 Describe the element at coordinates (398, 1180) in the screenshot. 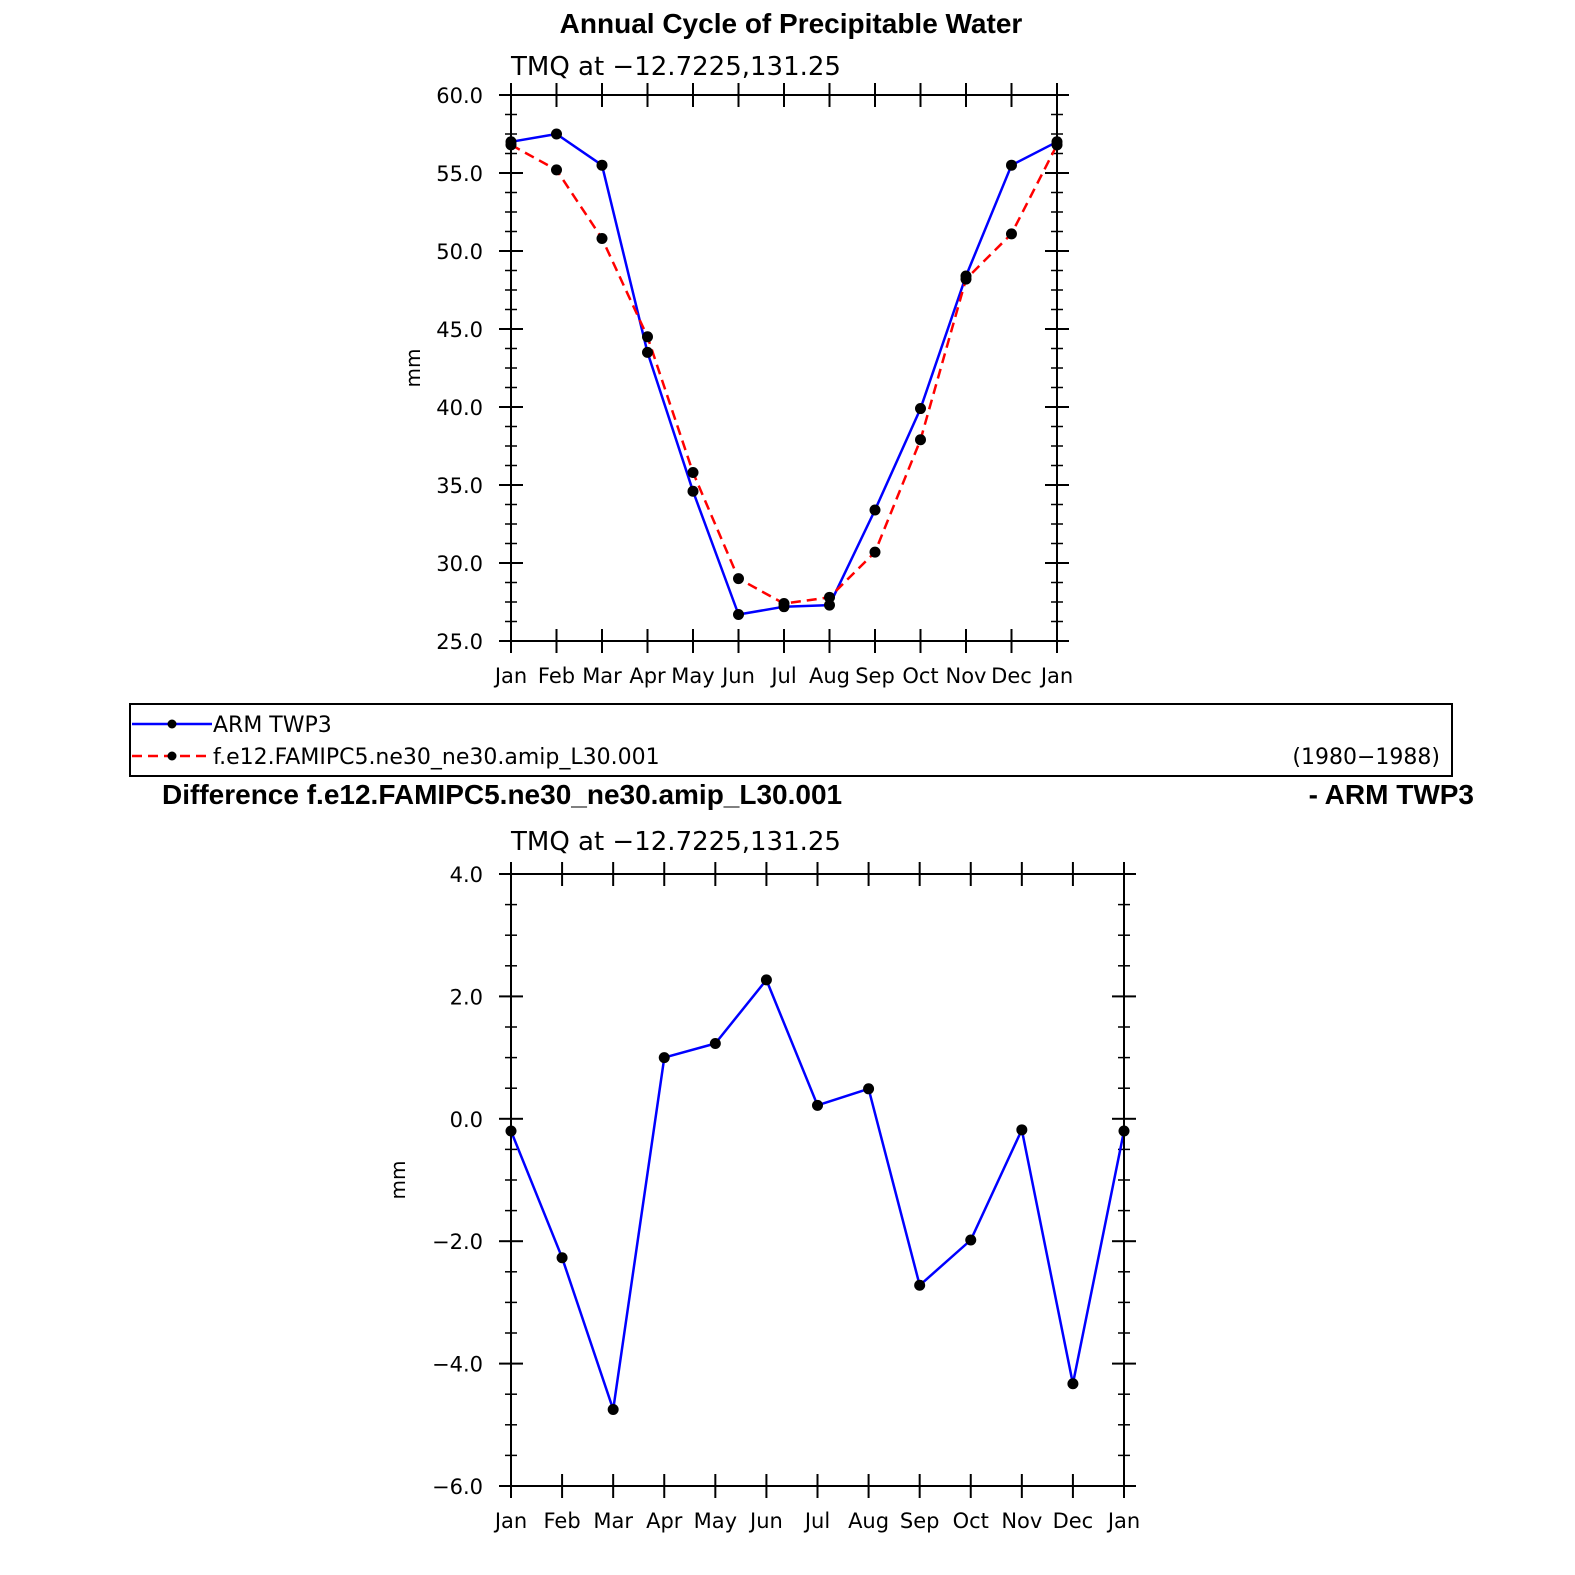

I see `bottom-chart-y-axis-label: mm` at that location.